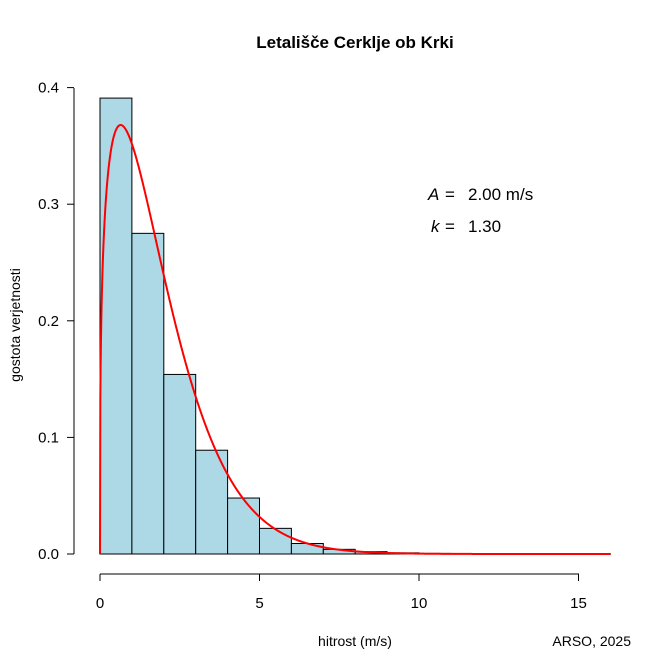 The image size is (672, 671). Describe the element at coordinates (354, 42) in the screenshot. I see `chart-title: Letališče Cerklje ob Krki` at that location.